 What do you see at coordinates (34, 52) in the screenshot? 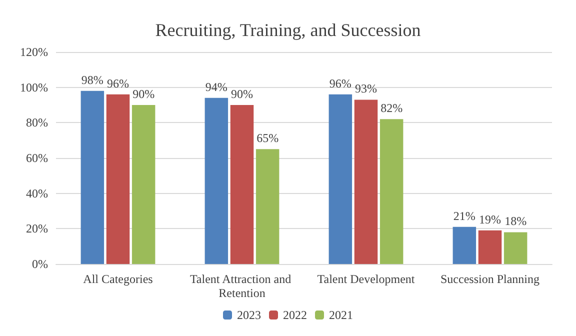
I see `y-tick-label: 120%` at bounding box center [34, 52].